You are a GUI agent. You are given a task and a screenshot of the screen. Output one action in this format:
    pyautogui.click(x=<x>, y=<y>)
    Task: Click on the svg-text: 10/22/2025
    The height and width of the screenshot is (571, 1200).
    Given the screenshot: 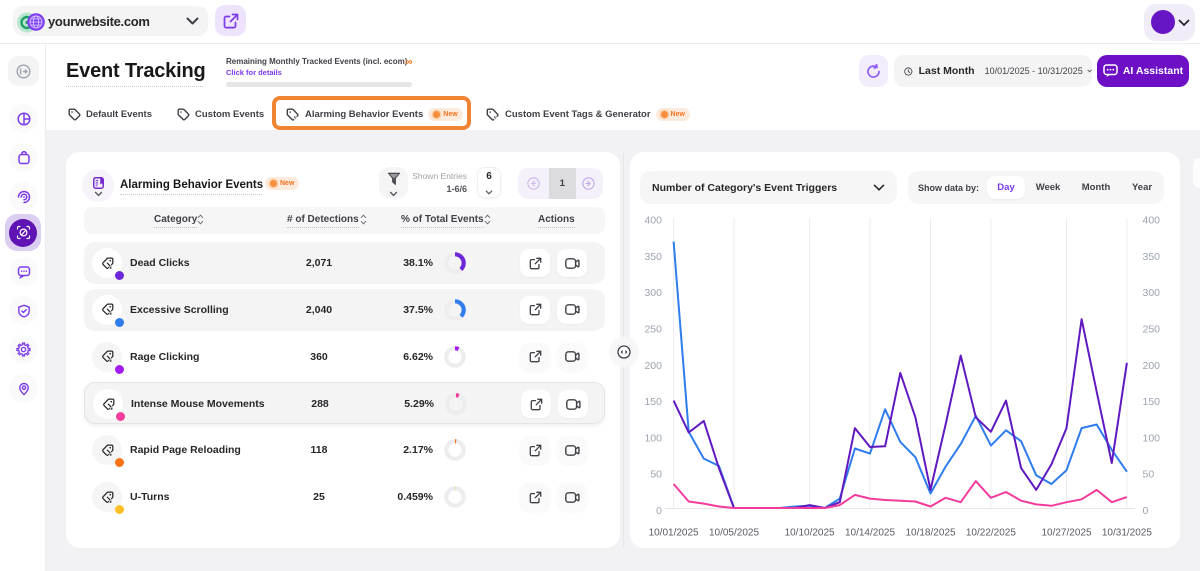 What is the action you would take?
    pyautogui.click(x=991, y=533)
    